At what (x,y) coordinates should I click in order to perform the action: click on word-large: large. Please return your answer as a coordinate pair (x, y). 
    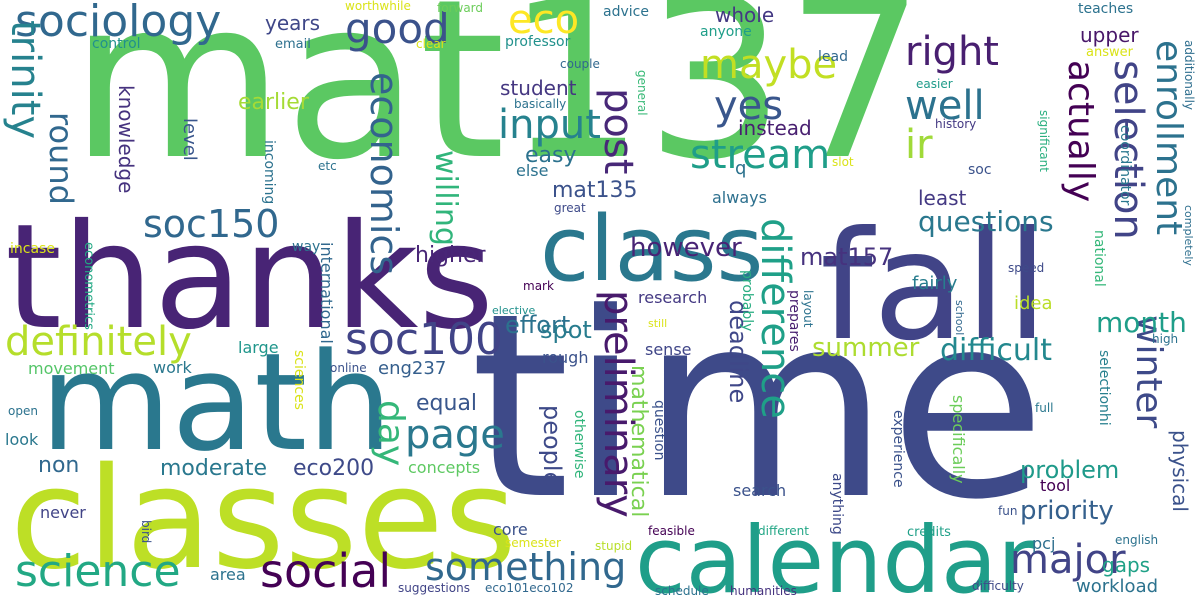
    Looking at the image, I should click on (258, 347).